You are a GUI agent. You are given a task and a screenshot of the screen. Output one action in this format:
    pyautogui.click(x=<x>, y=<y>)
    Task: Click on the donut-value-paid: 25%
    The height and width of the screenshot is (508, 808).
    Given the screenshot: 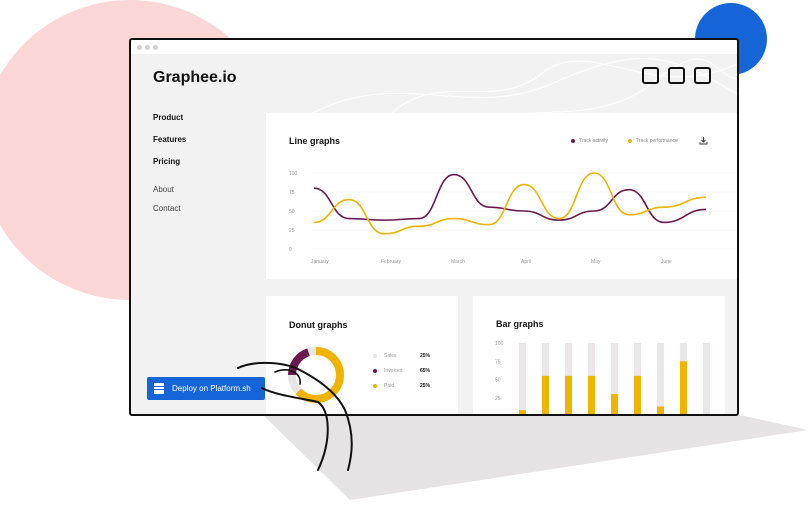 What is the action you would take?
    pyautogui.click(x=425, y=386)
    